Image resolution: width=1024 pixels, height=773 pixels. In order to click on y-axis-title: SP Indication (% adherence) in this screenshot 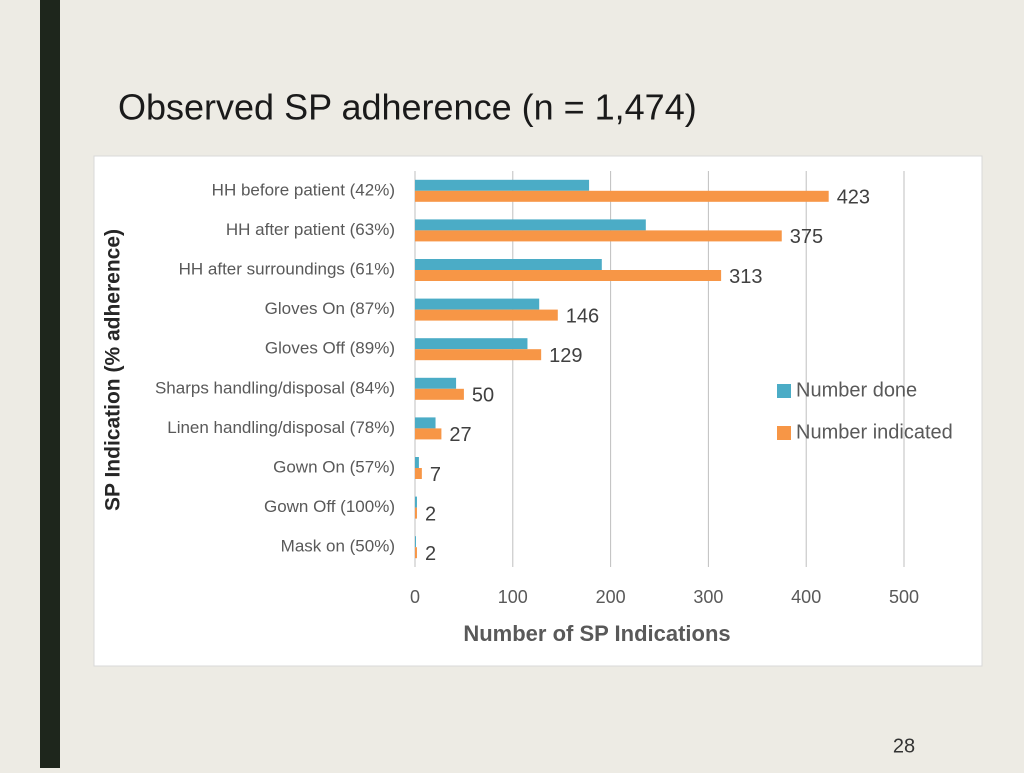, I will do `click(113, 370)`.